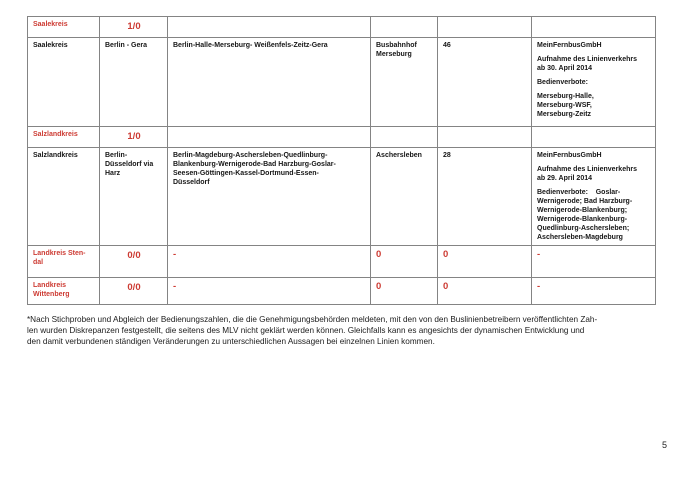 This screenshot has width=700, height=495. What do you see at coordinates (484, 82) in the screenshot?
I see `cell-fahrten: 46` at bounding box center [484, 82].